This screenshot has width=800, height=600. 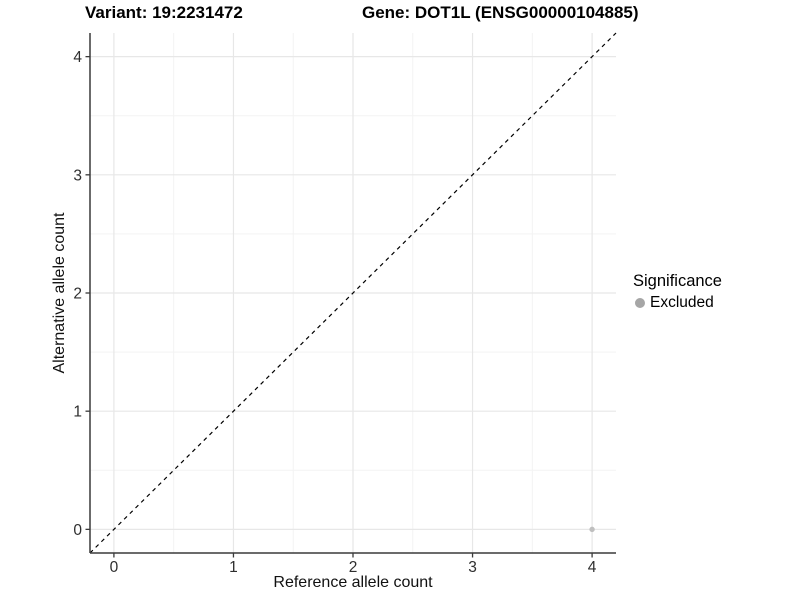 I want to click on data-point, so click(x=592, y=529).